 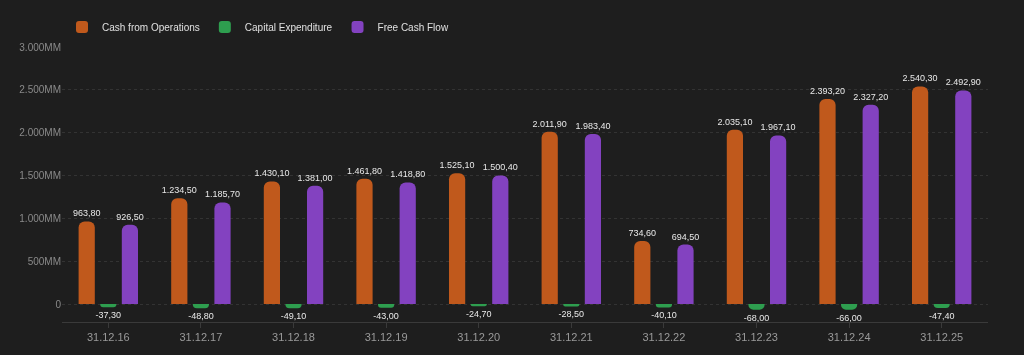 I want to click on data-label: 734,60, so click(x=642, y=233).